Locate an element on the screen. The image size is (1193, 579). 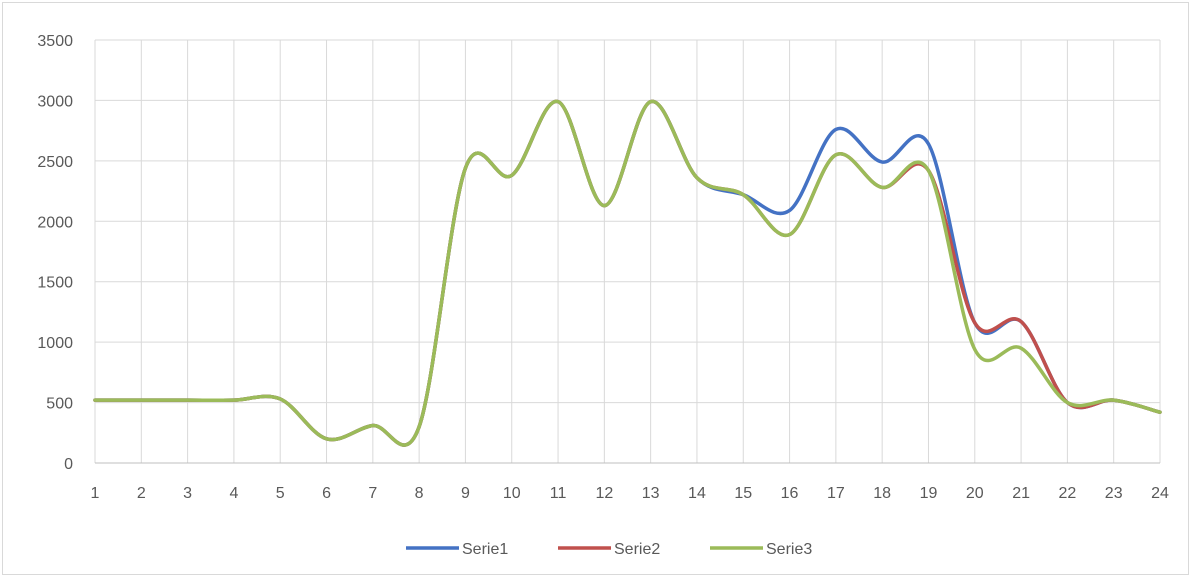
x-tick-label: 11 is located at coordinates (558, 493).